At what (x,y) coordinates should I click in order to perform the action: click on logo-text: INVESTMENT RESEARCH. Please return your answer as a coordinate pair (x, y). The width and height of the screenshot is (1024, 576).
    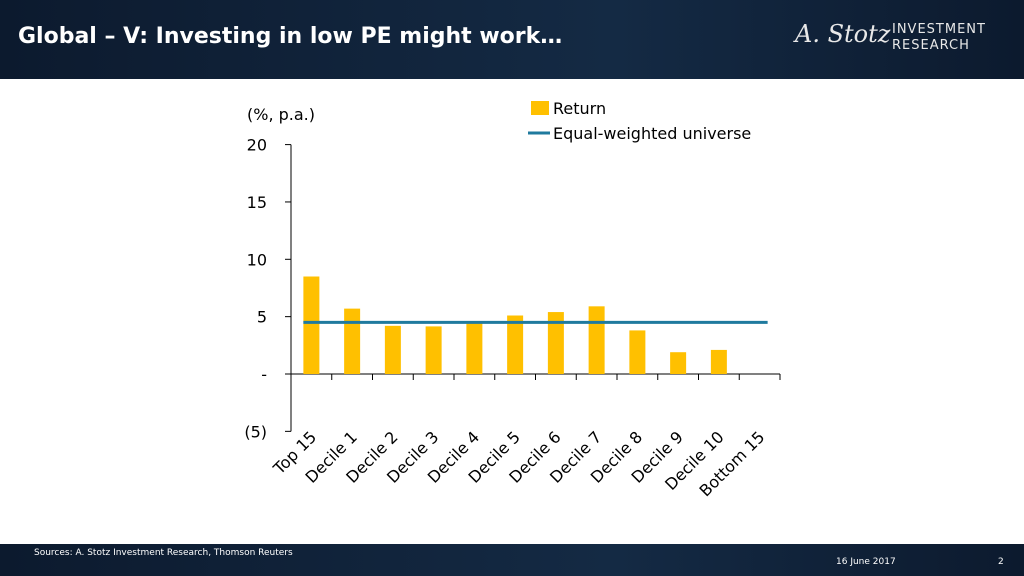
    Looking at the image, I should click on (939, 38).